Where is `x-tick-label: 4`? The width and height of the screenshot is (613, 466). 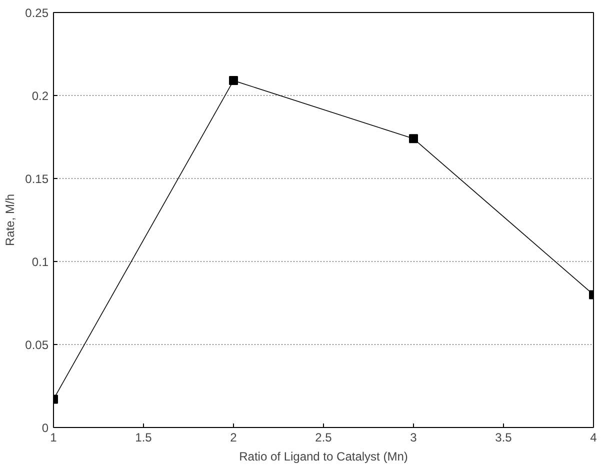
x-tick-label: 4 is located at coordinates (594, 437).